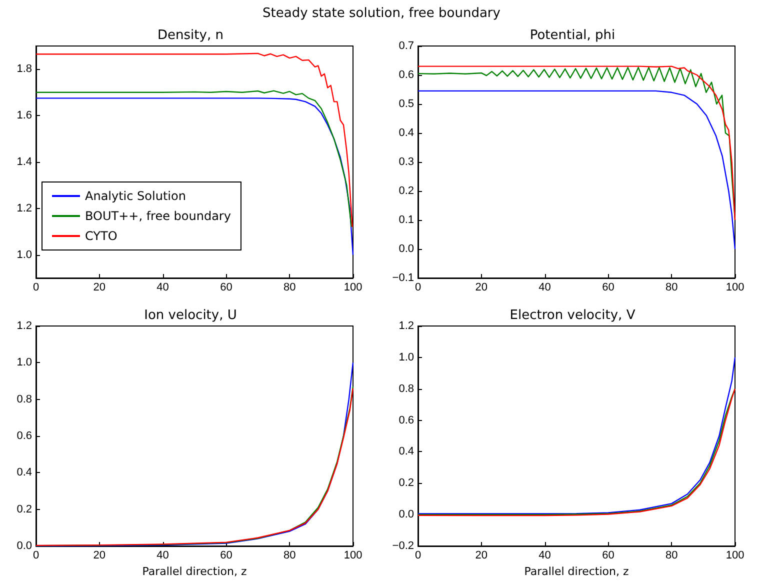 The height and width of the screenshot is (582, 763). I want to click on chart-title: Electron velocity, V, so click(573, 315).